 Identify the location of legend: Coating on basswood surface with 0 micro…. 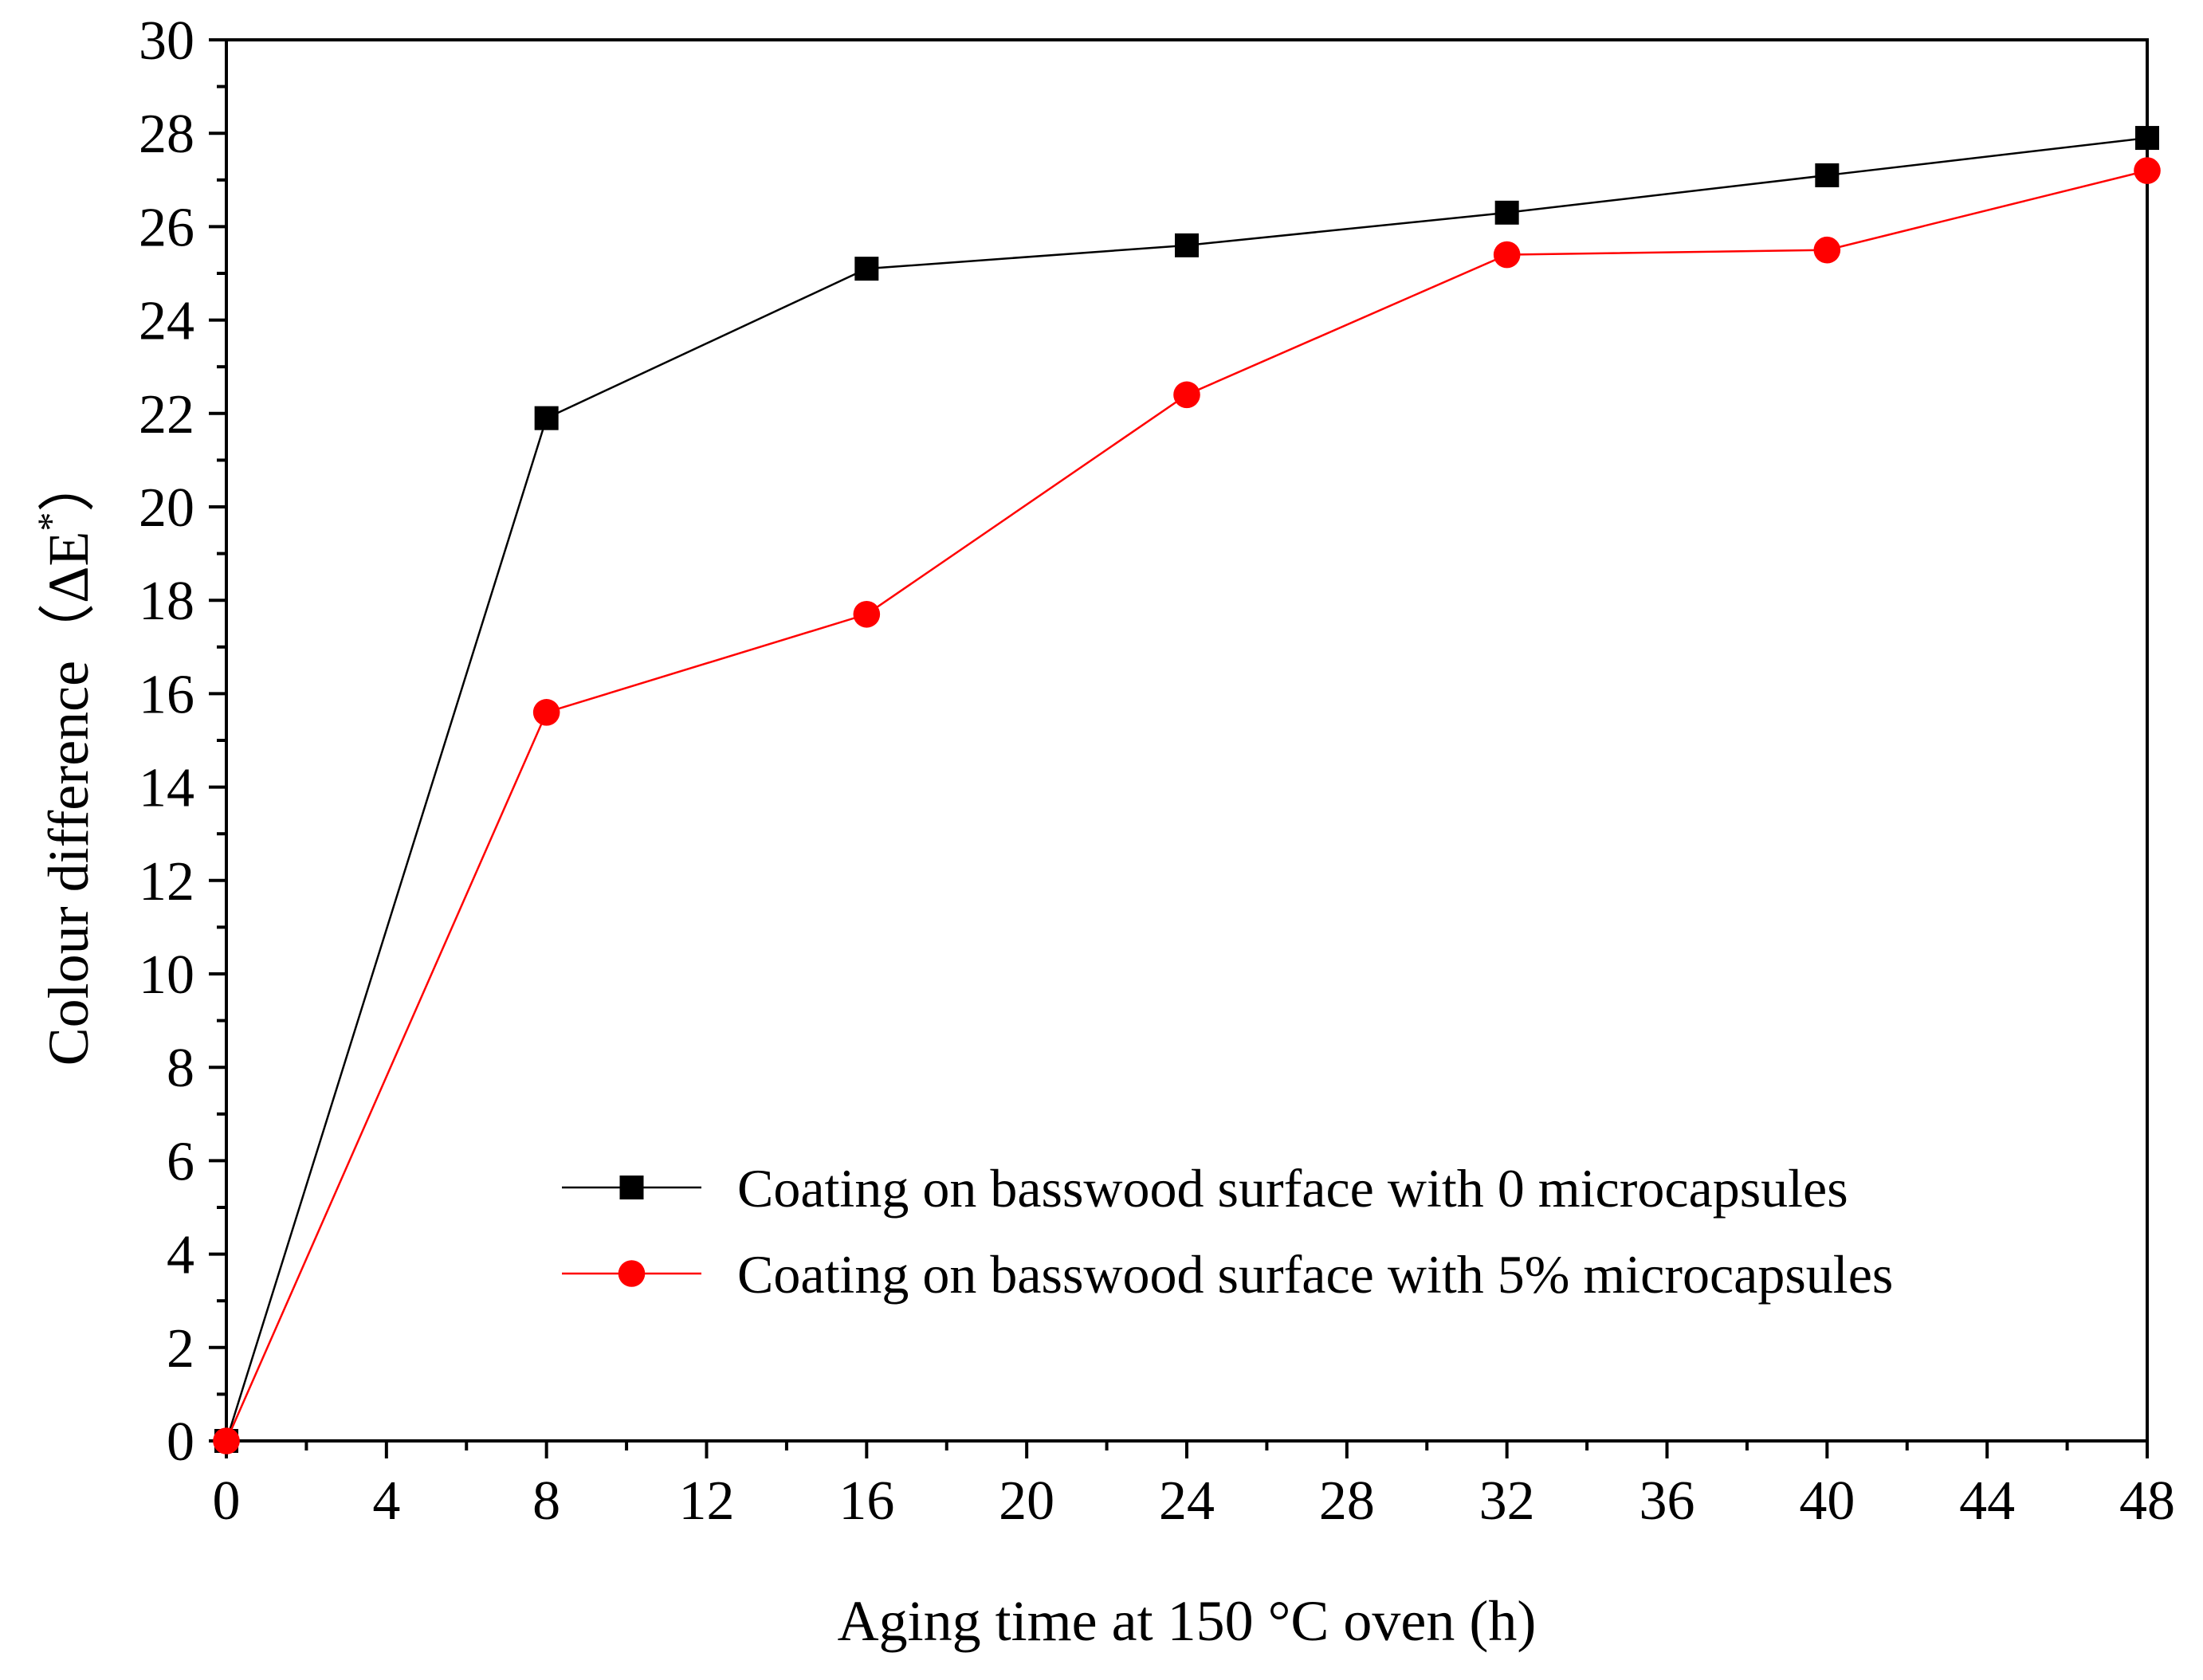
(1227, 1231).